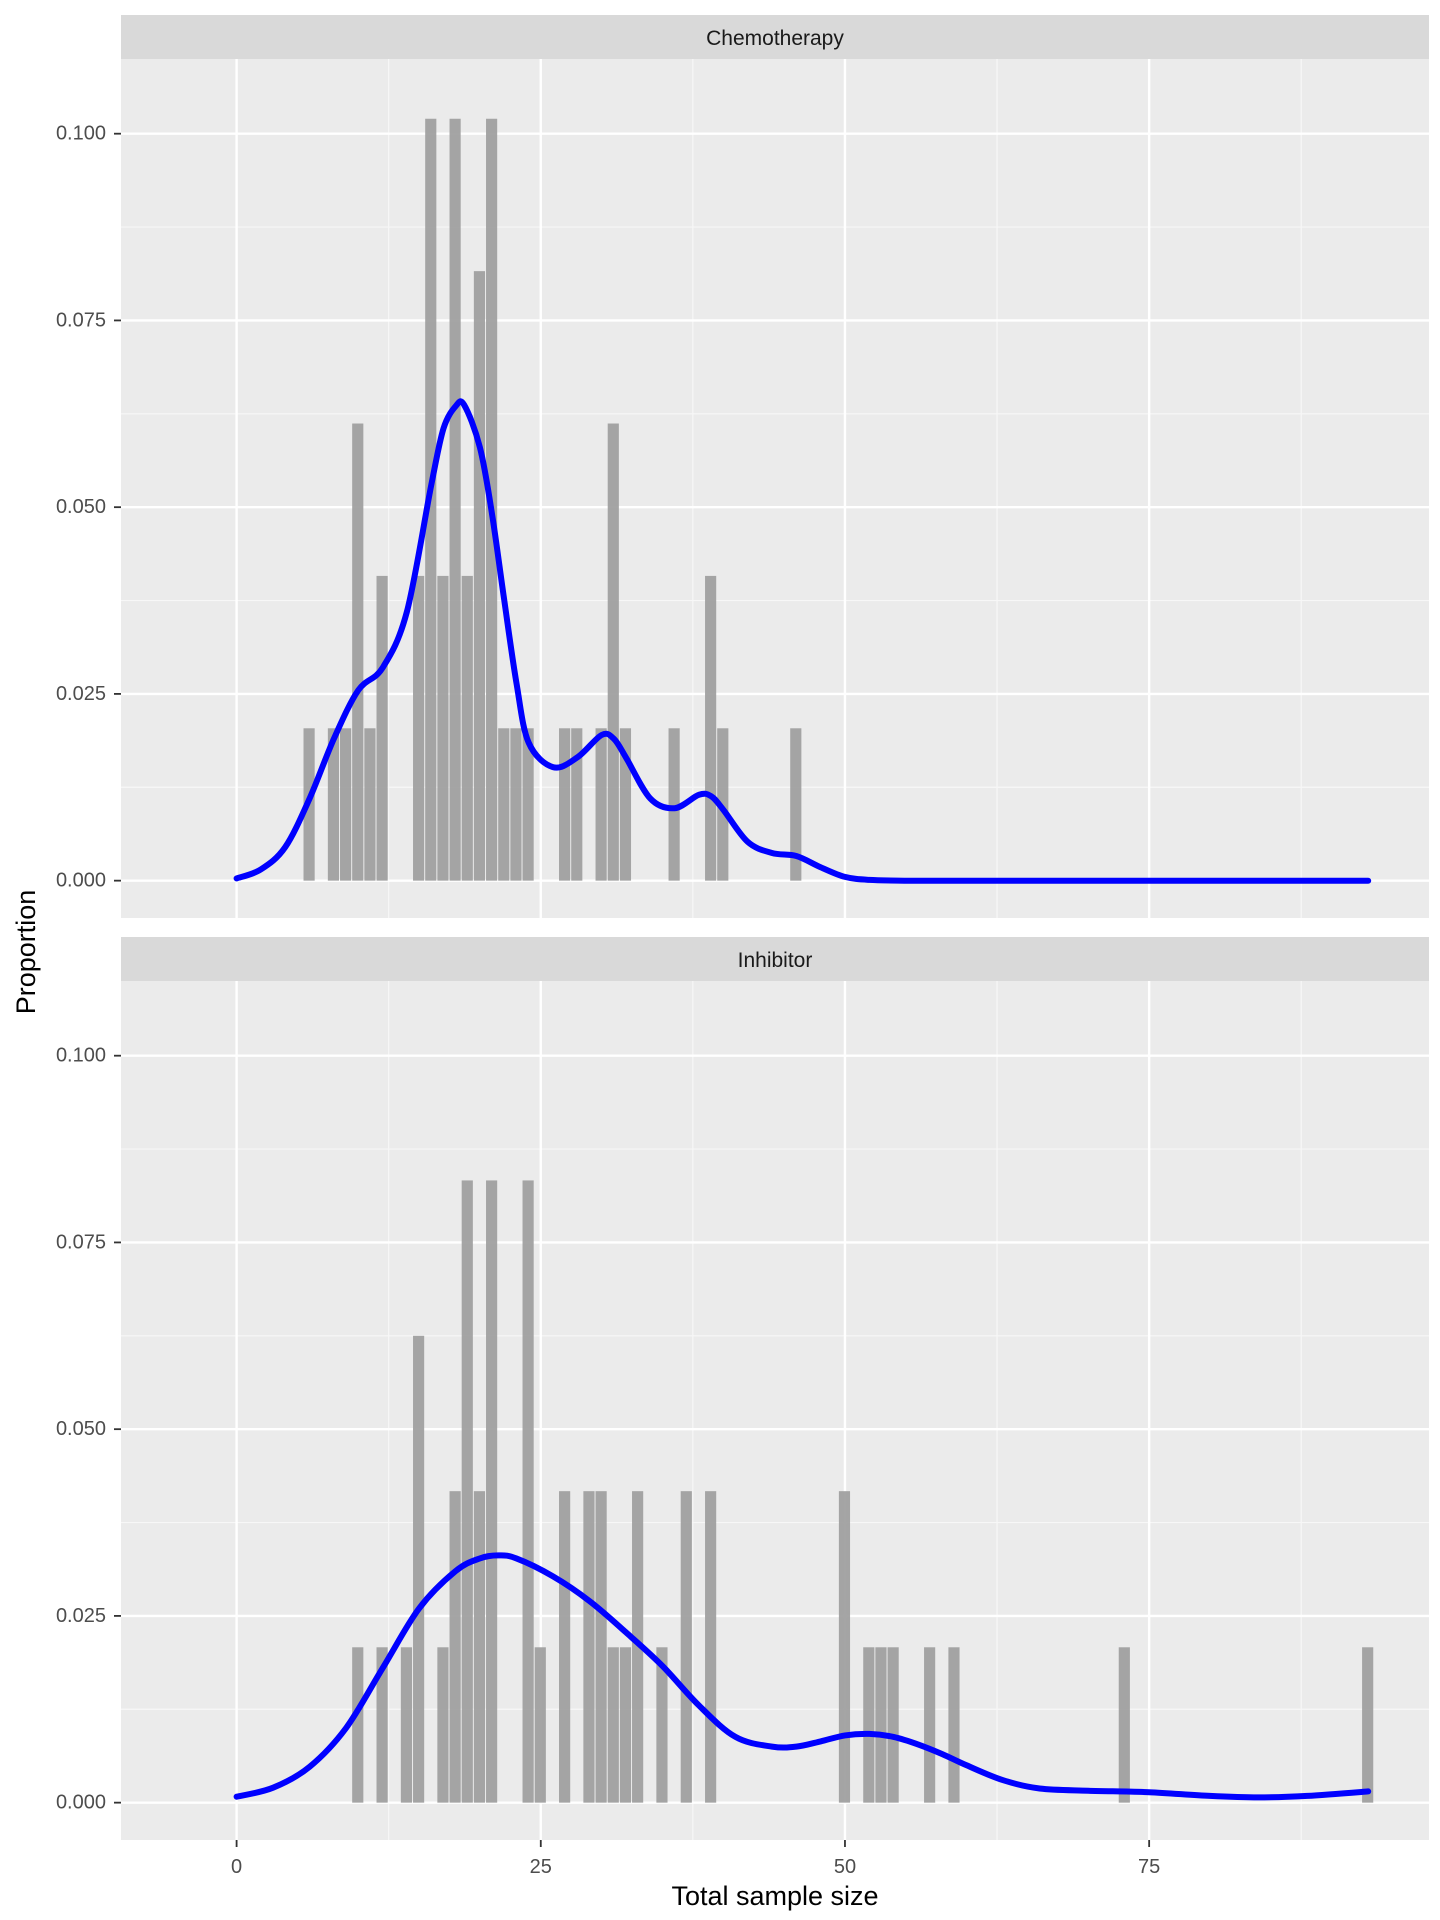 This screenshot has height=1920, width=1440. What do you see at coordinates (541, 1867) in the screenshot?
I see `x-tick-label: 25` at bounding box center [541, 1867].